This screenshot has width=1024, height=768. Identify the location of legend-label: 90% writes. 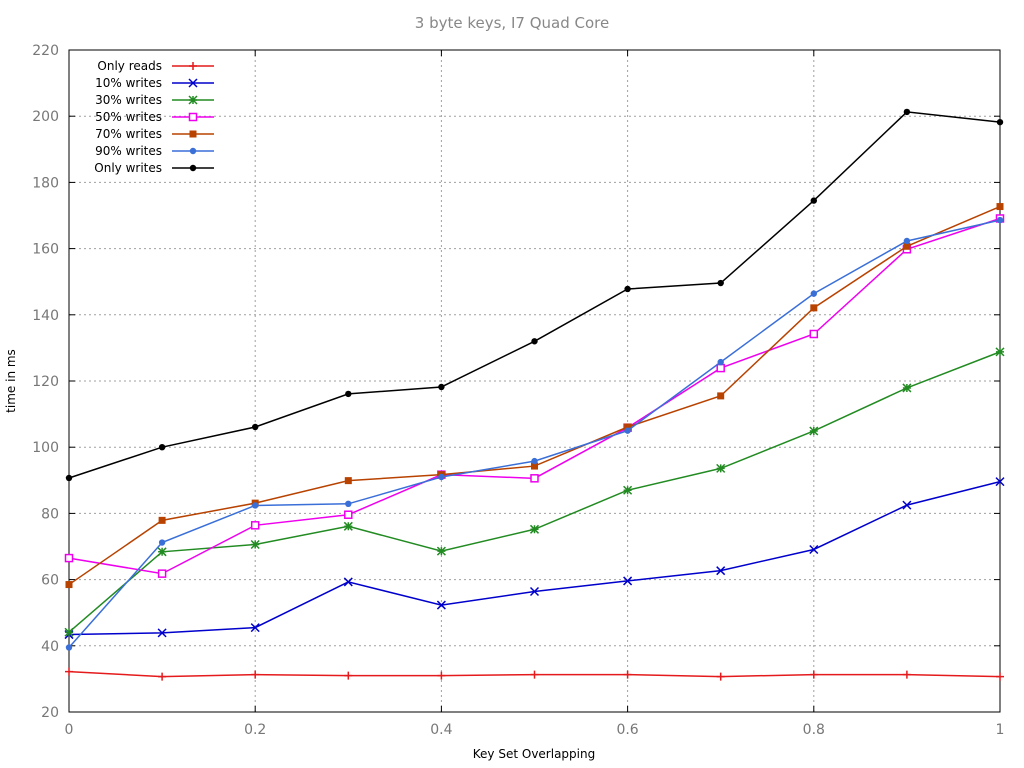
(128, 151).